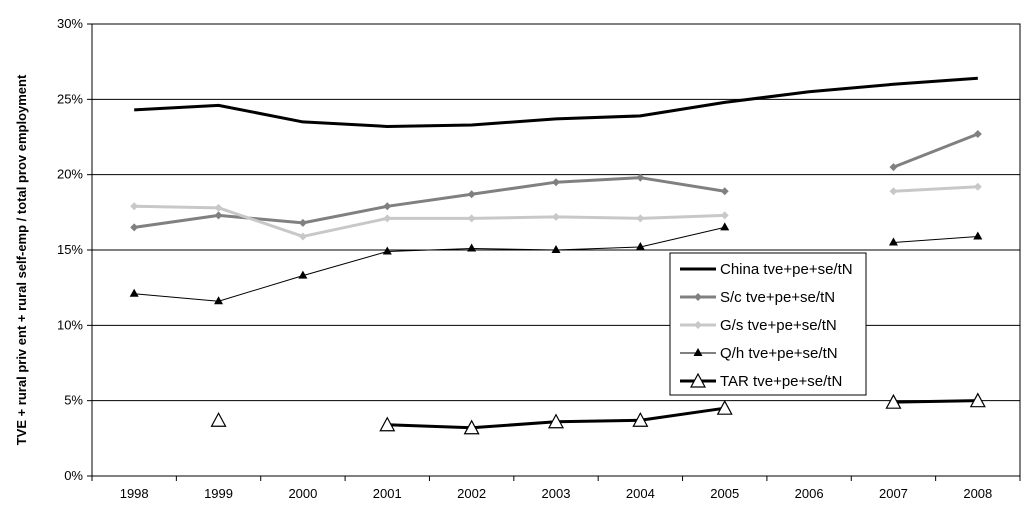 The height and width of the screenshot is (515, 1036). I want to click on x-tick-label: 2002, so click(471, 493).